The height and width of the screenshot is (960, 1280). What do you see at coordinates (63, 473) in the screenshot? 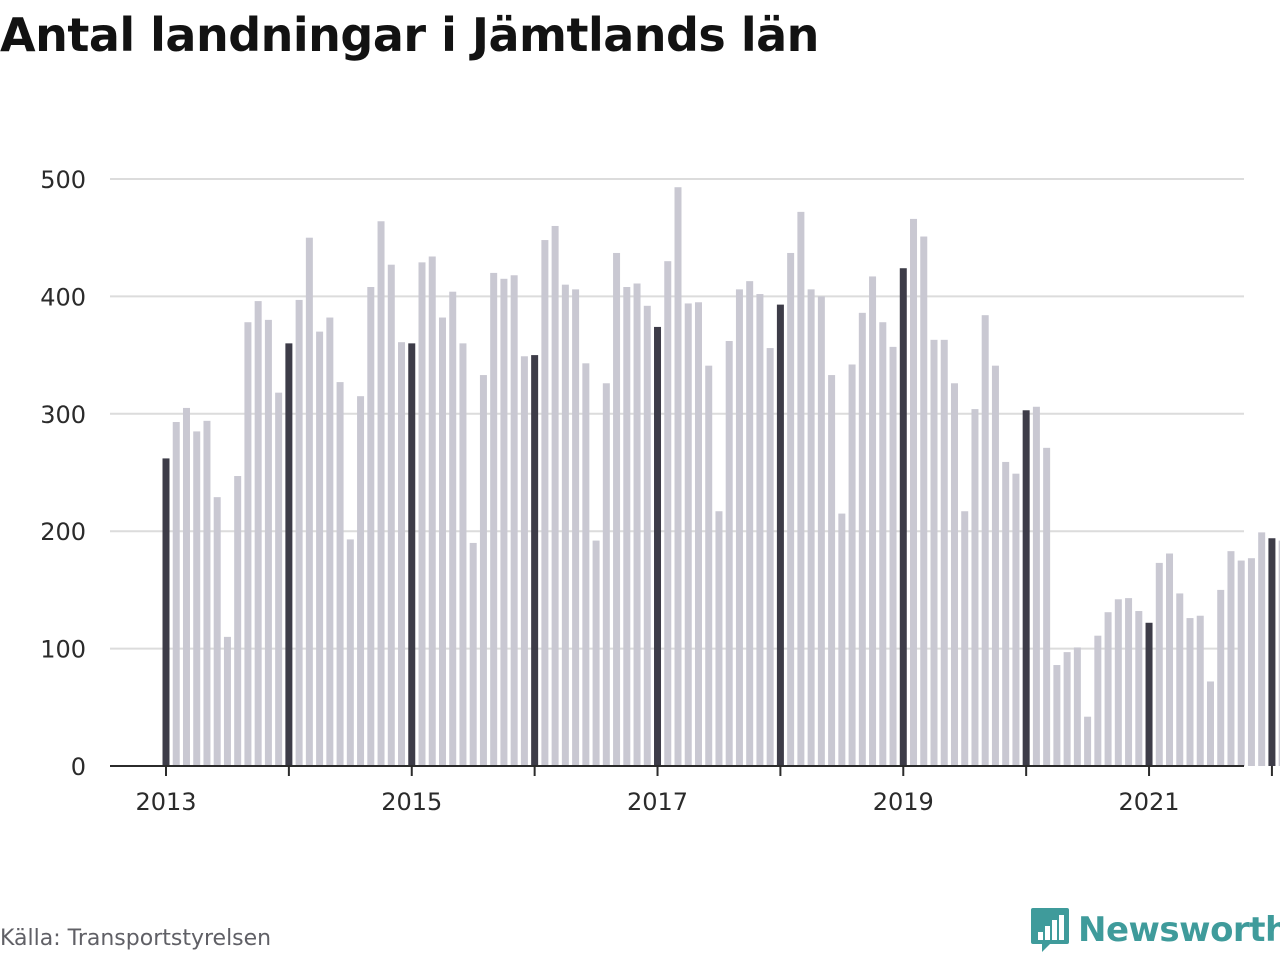
I see `y-axis: 0 100 200 300 400 500` at bounding box center [63, 473].